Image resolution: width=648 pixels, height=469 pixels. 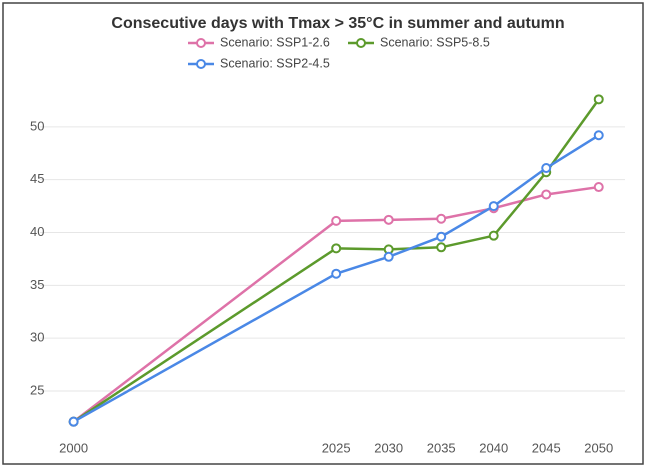 What do you see at coordinates (388, 447) in the screenshot?
I see `x-tick-label: 2030` at bounding box center [388, 447].